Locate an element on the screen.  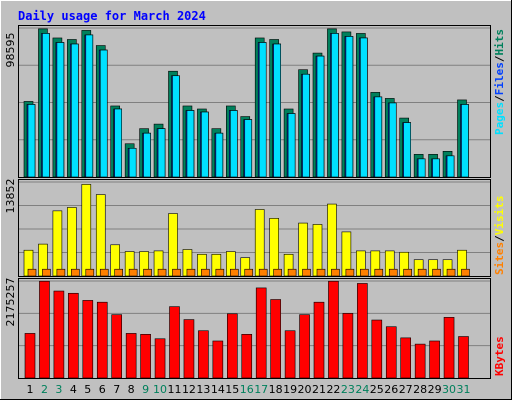
day-label: 16 is located at coordinates (247, 389).